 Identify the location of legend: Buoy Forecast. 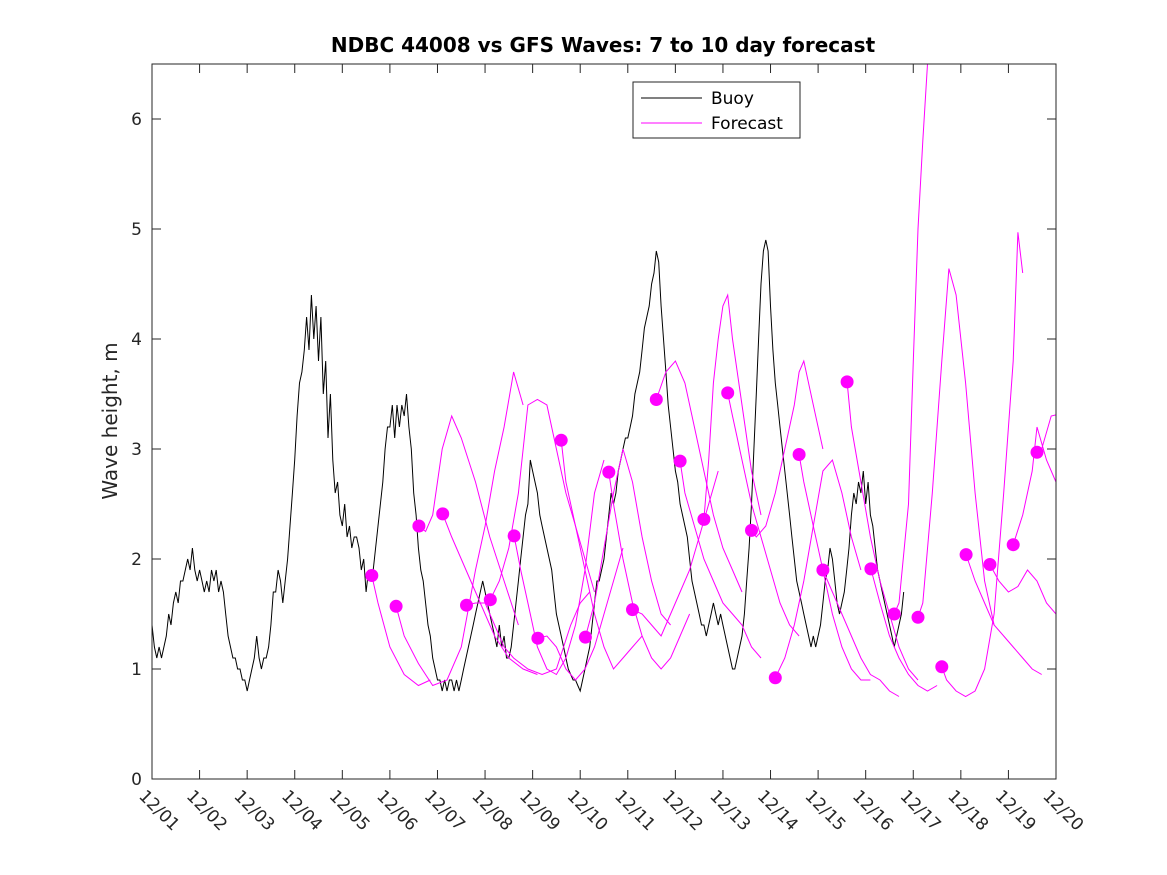
(716, 110).